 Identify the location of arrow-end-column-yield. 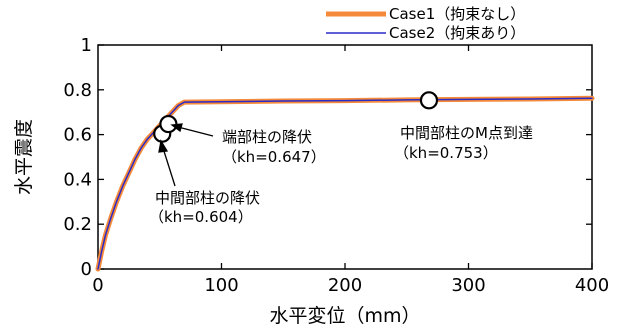
(195, 131).